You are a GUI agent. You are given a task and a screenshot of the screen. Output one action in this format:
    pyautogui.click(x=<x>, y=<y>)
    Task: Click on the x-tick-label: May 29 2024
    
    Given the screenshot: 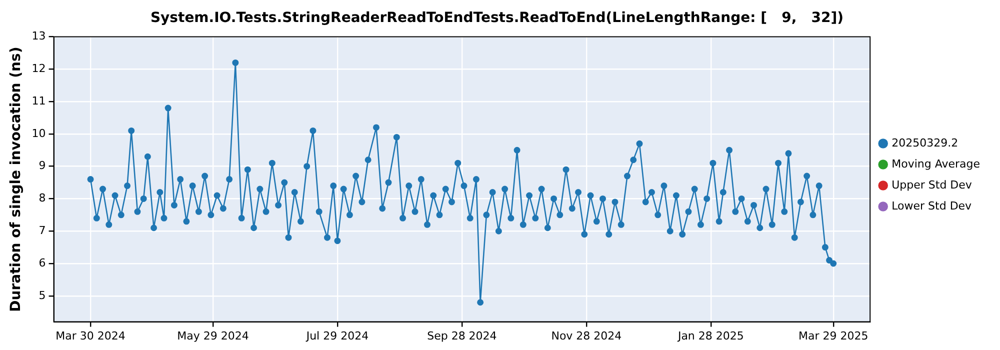 What is the action you would take?
    pyautogui.click(x=213, y=335)
    